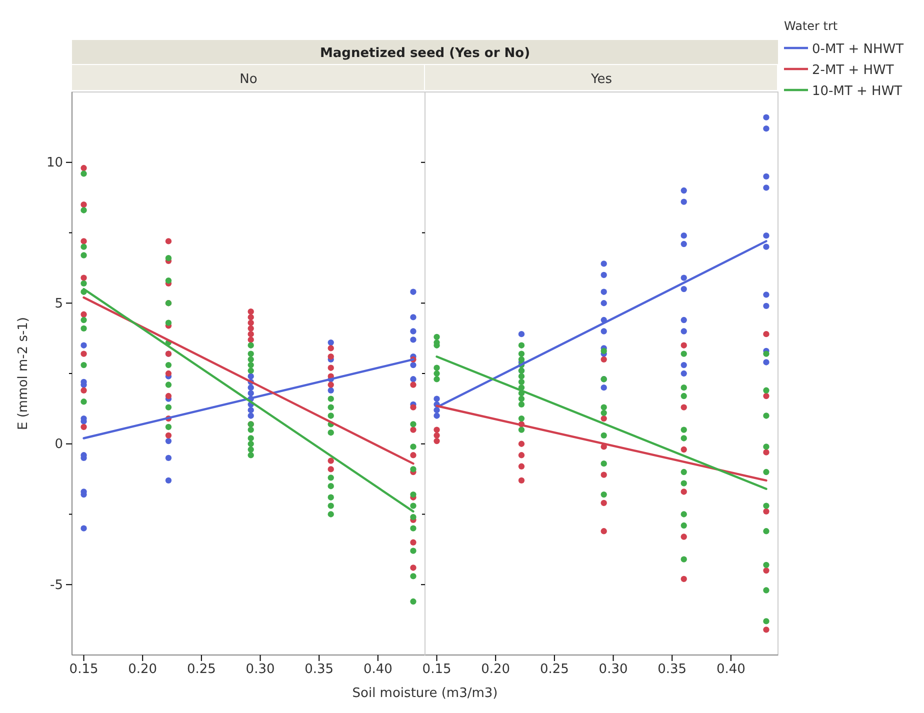 The height and width of the screenshot is (713, 924). What do you see at coordinates (249, 79) in the screenshot?
I see `chart-subtitle: No` at bounding box center [249, 79].